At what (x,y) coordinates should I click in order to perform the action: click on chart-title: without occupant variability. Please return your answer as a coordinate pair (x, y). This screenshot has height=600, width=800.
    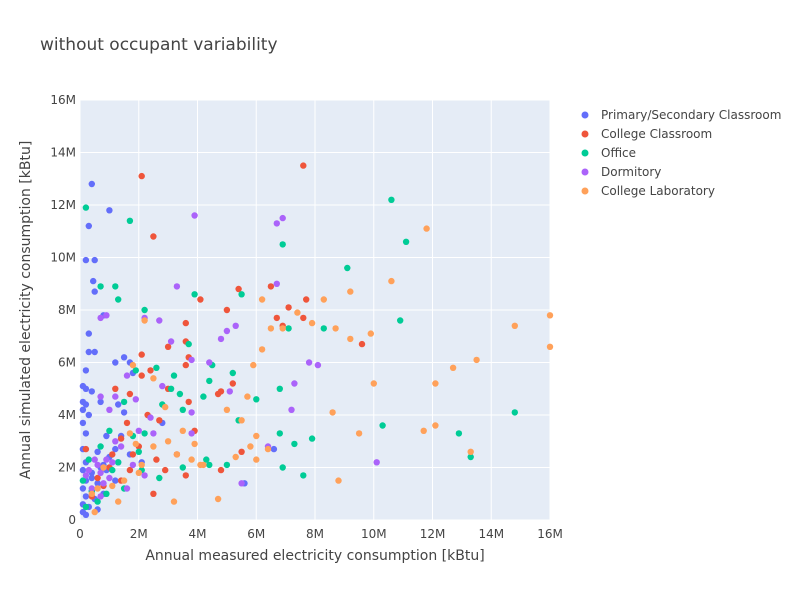
    Looking at the image, I should click on (159, 45).